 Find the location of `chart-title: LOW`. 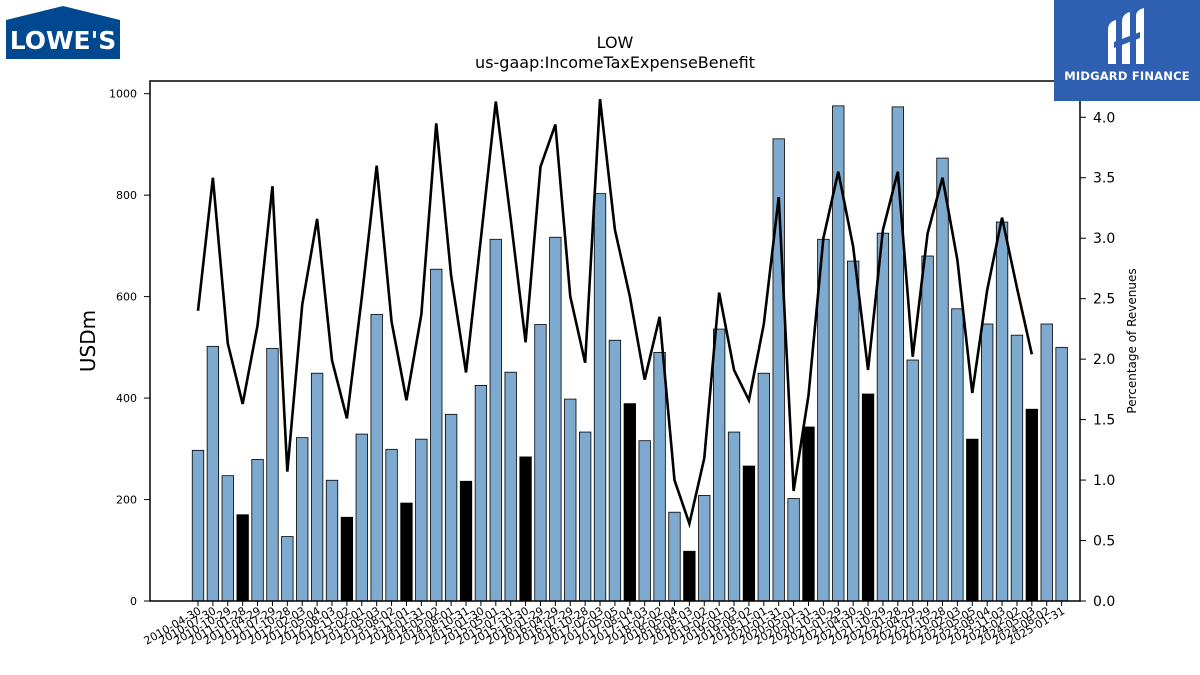

chart-title: LOW is located at coordinates (615, 42).